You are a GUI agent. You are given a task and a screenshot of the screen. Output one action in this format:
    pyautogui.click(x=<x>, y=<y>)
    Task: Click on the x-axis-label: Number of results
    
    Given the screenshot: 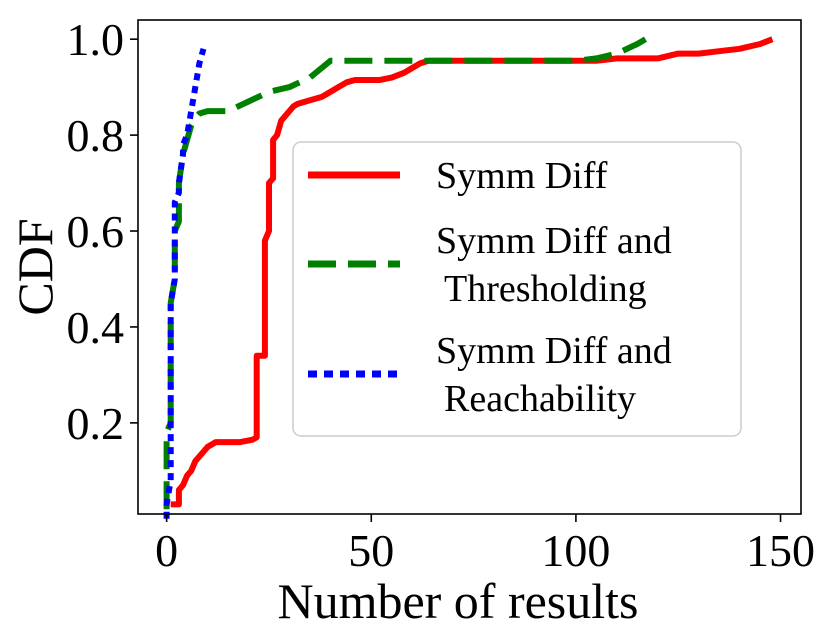 What is the action you would take?
    pyautogui.click(x=457, y=601)
    